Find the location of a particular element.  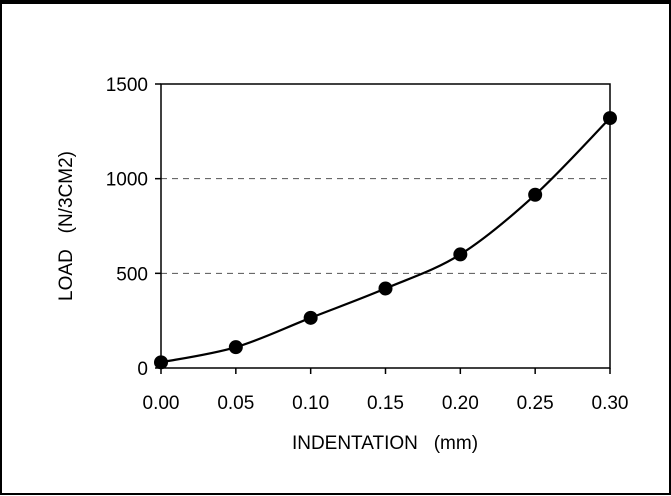

x-tick-label: 0.10 is located at coordinates (310, 403).